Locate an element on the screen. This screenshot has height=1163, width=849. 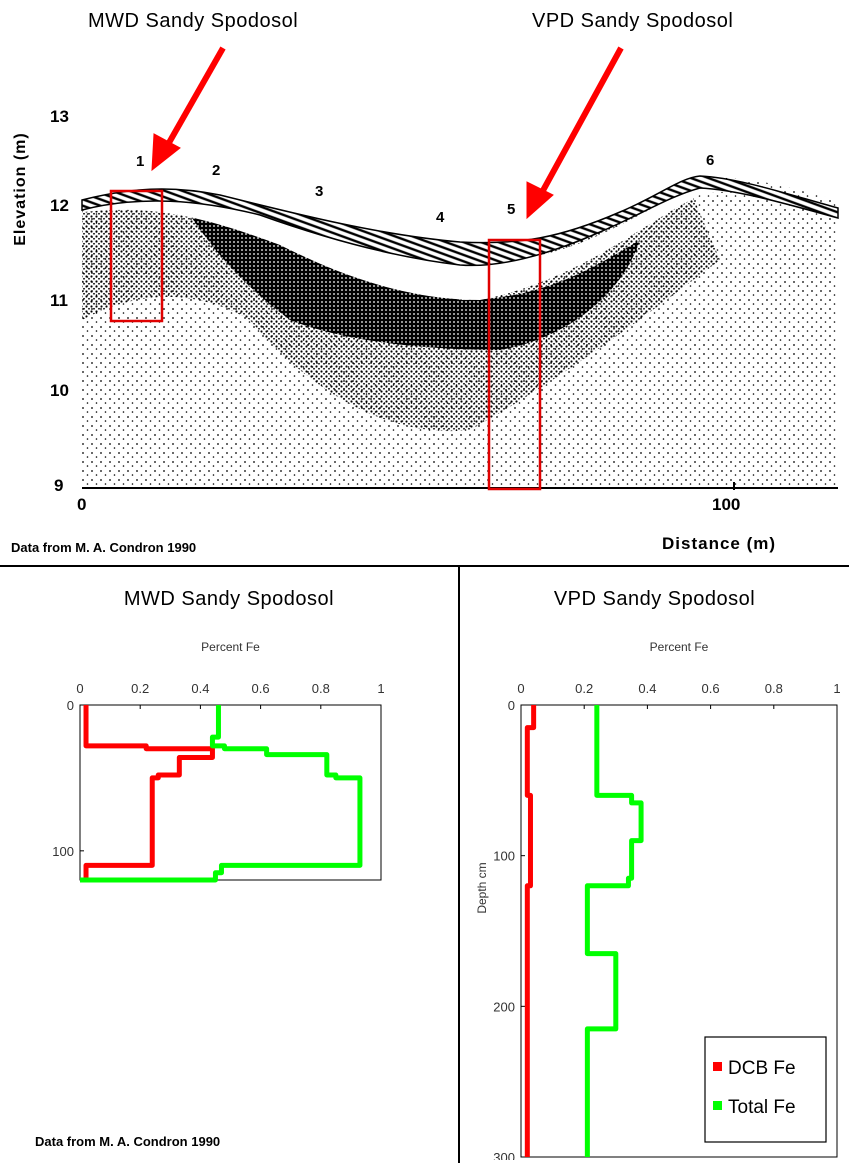
vpd-x-tick-label: 0.6 is located at coordinates (711, 688).